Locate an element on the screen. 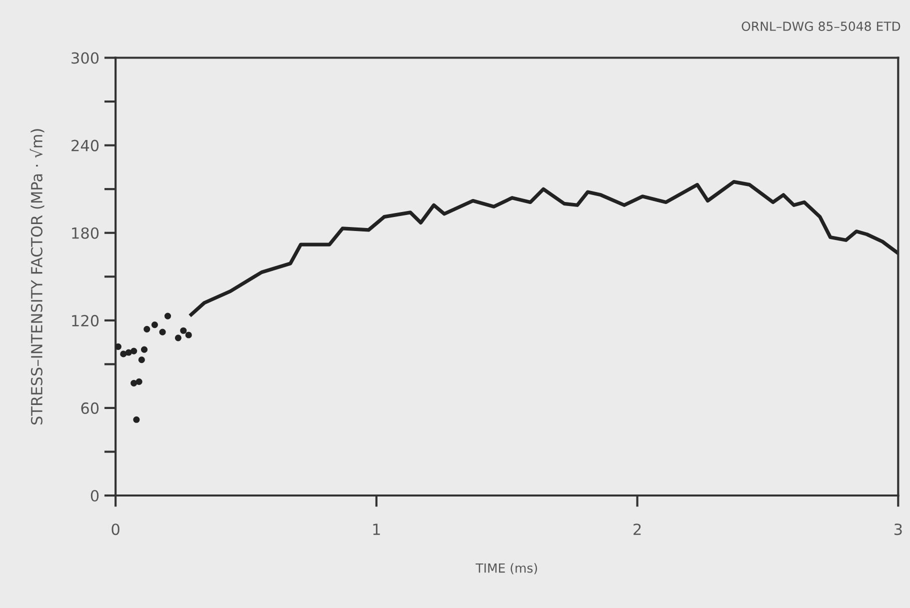  x-tick-label: 3 is located at coordinates (898, 530).